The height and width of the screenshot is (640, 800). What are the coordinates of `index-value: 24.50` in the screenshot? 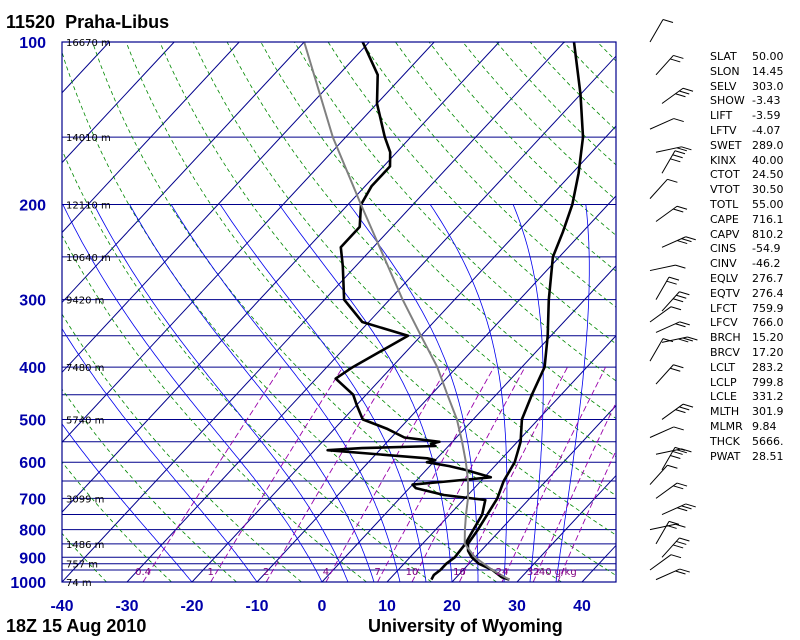 It's located at (768, 175).